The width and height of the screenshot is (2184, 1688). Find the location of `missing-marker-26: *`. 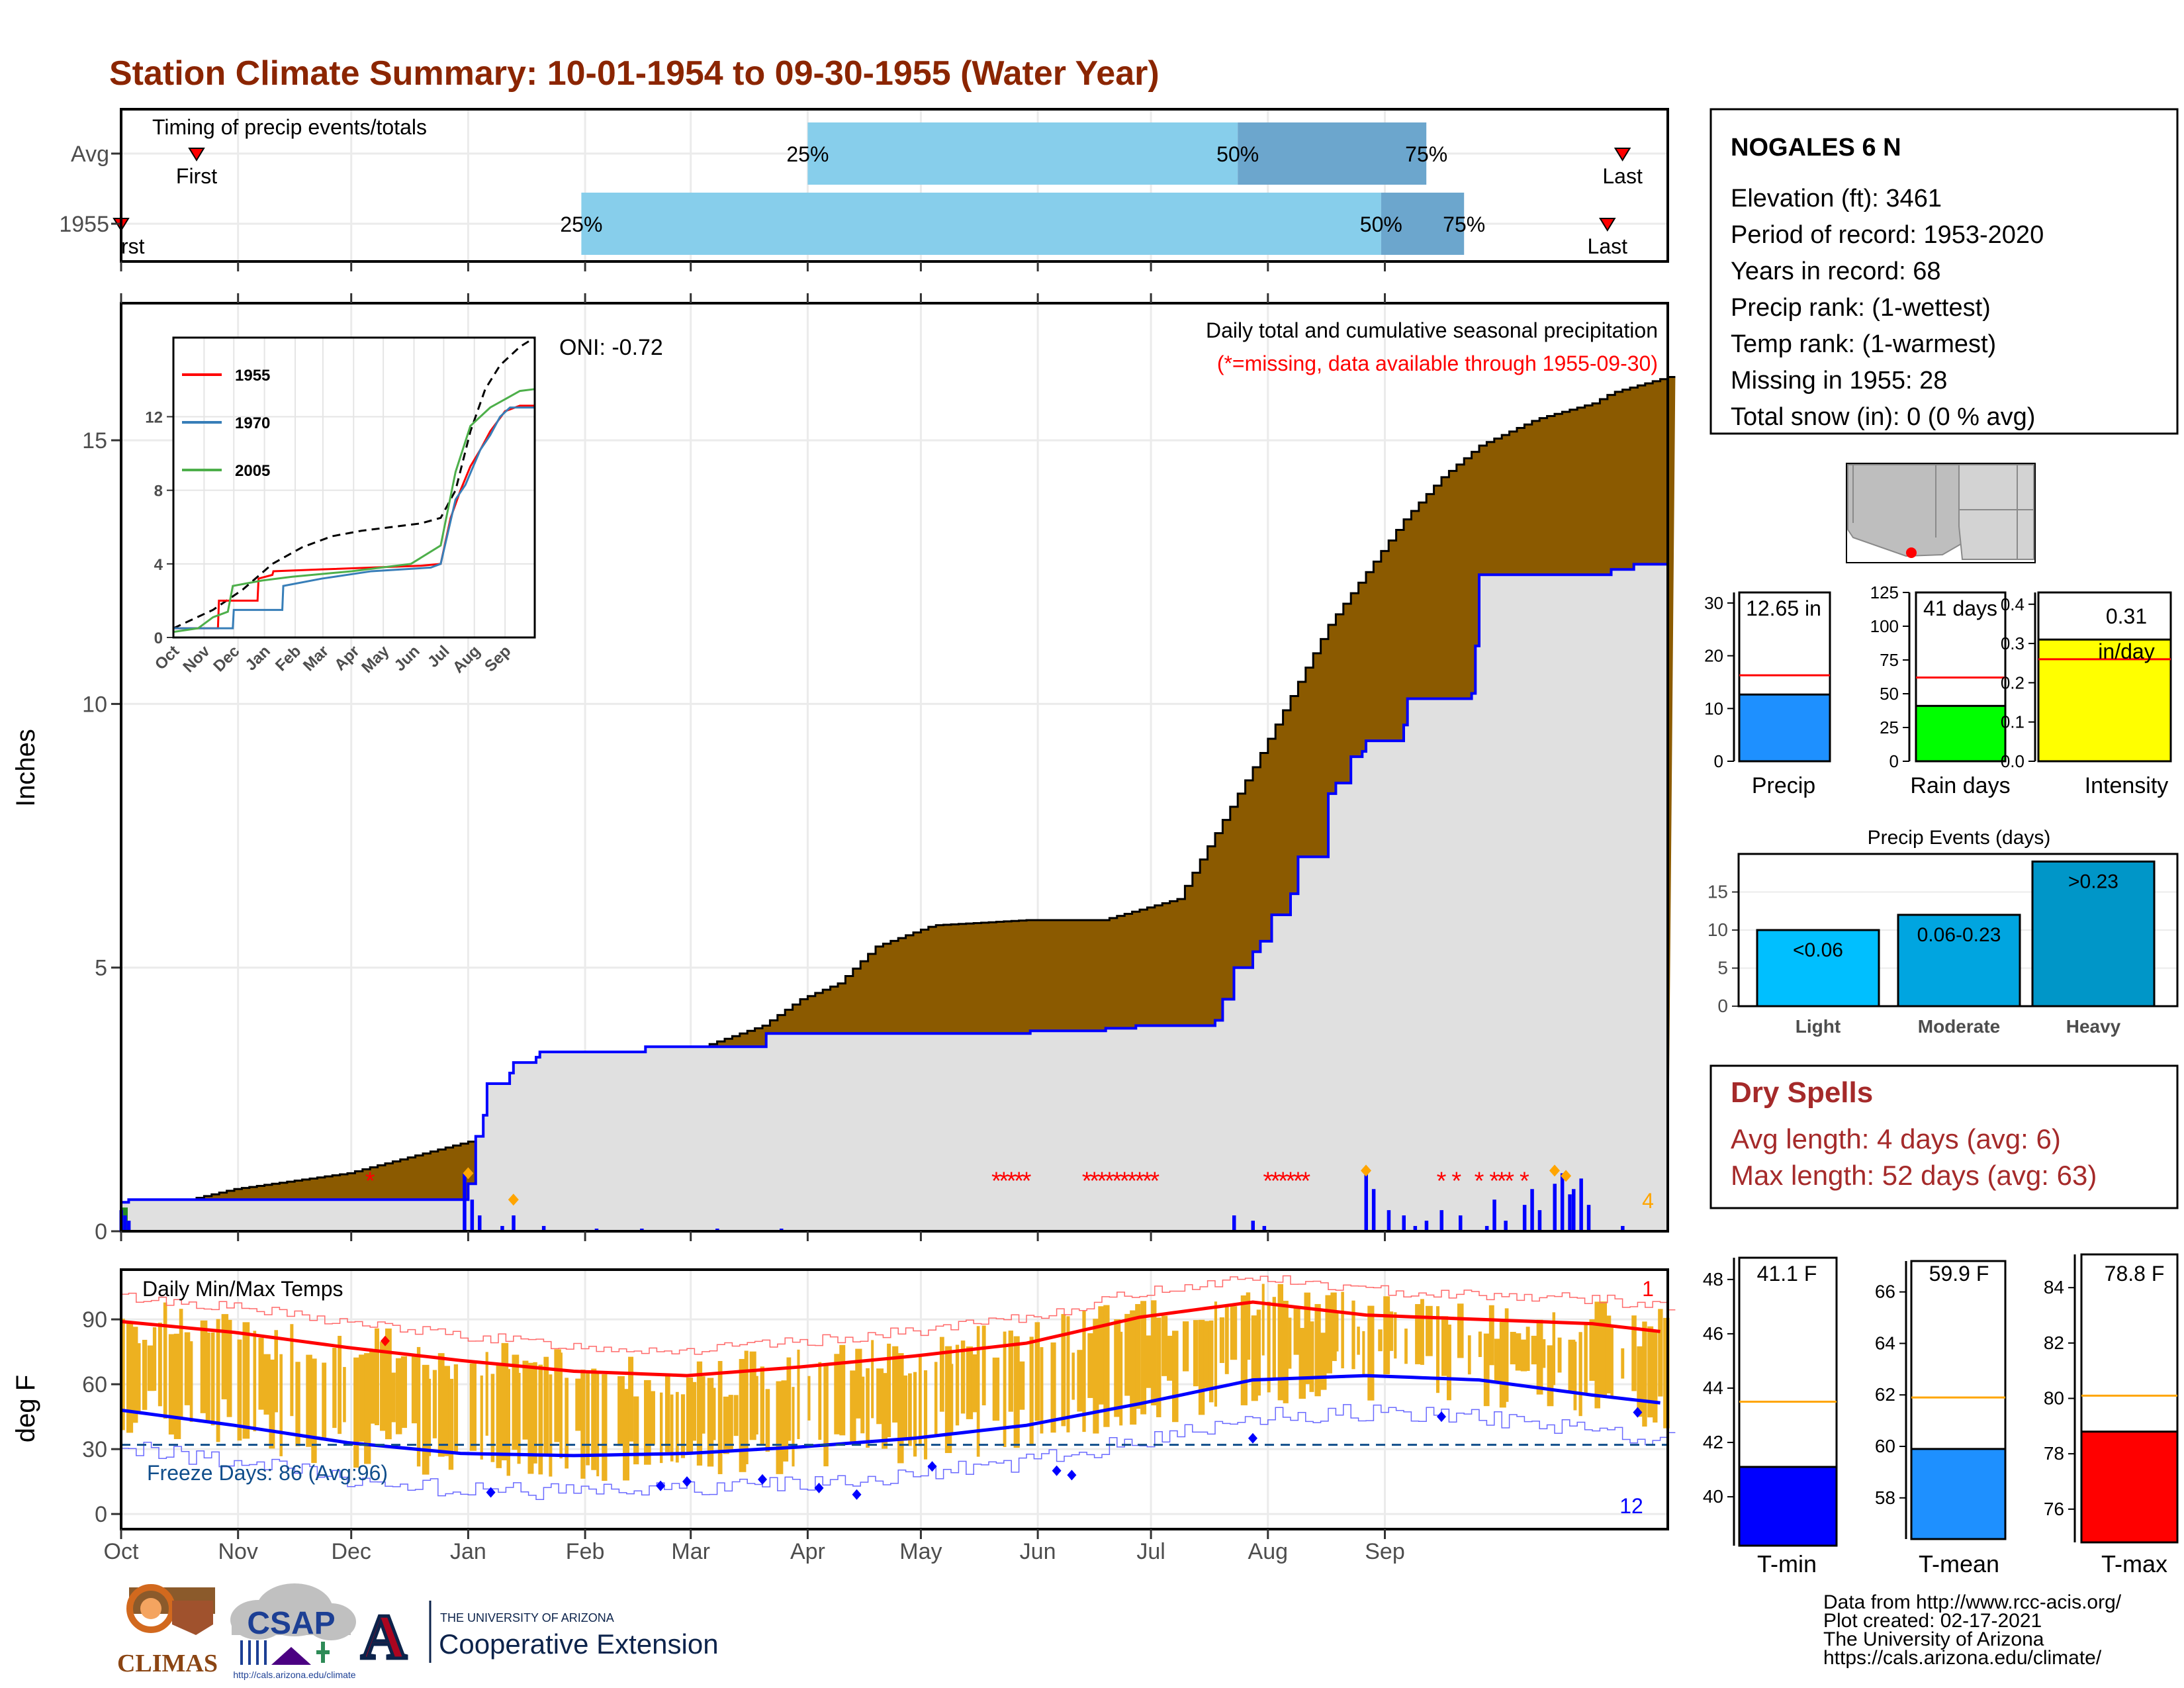

missing-marker-26: * is located at coordinates (1502, 1181).